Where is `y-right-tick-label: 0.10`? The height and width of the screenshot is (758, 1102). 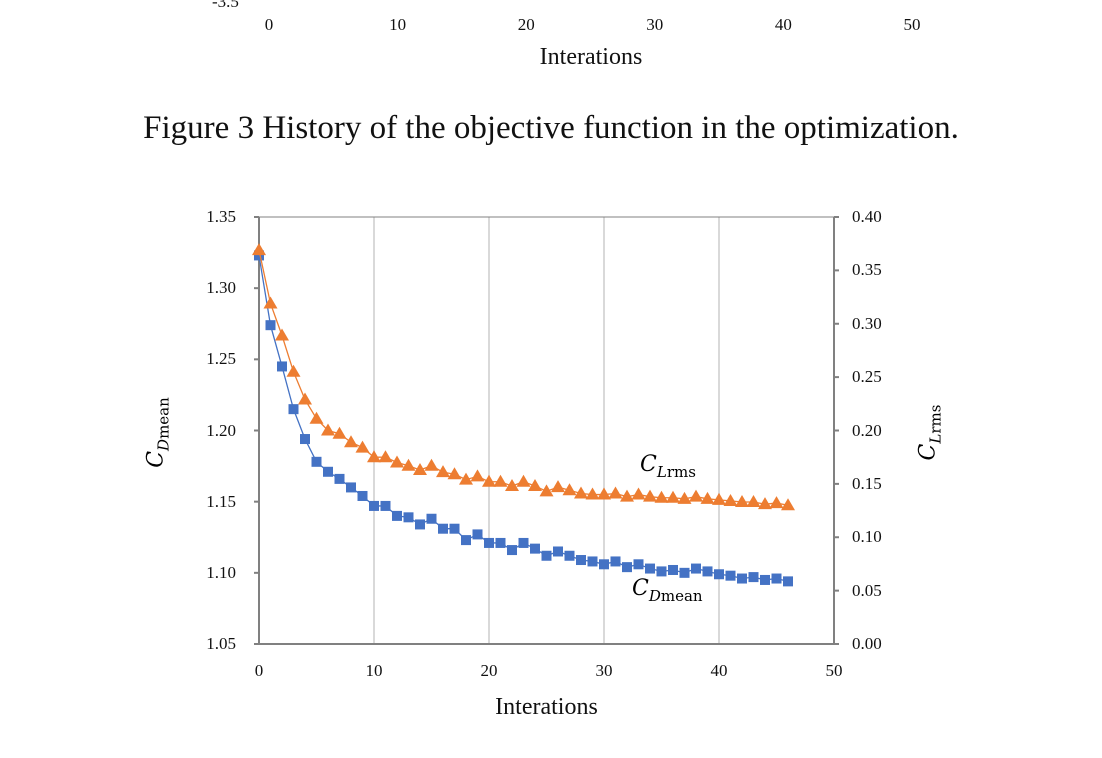
y-right-tick-label: 0.10 is located at coordinates (867, 537).